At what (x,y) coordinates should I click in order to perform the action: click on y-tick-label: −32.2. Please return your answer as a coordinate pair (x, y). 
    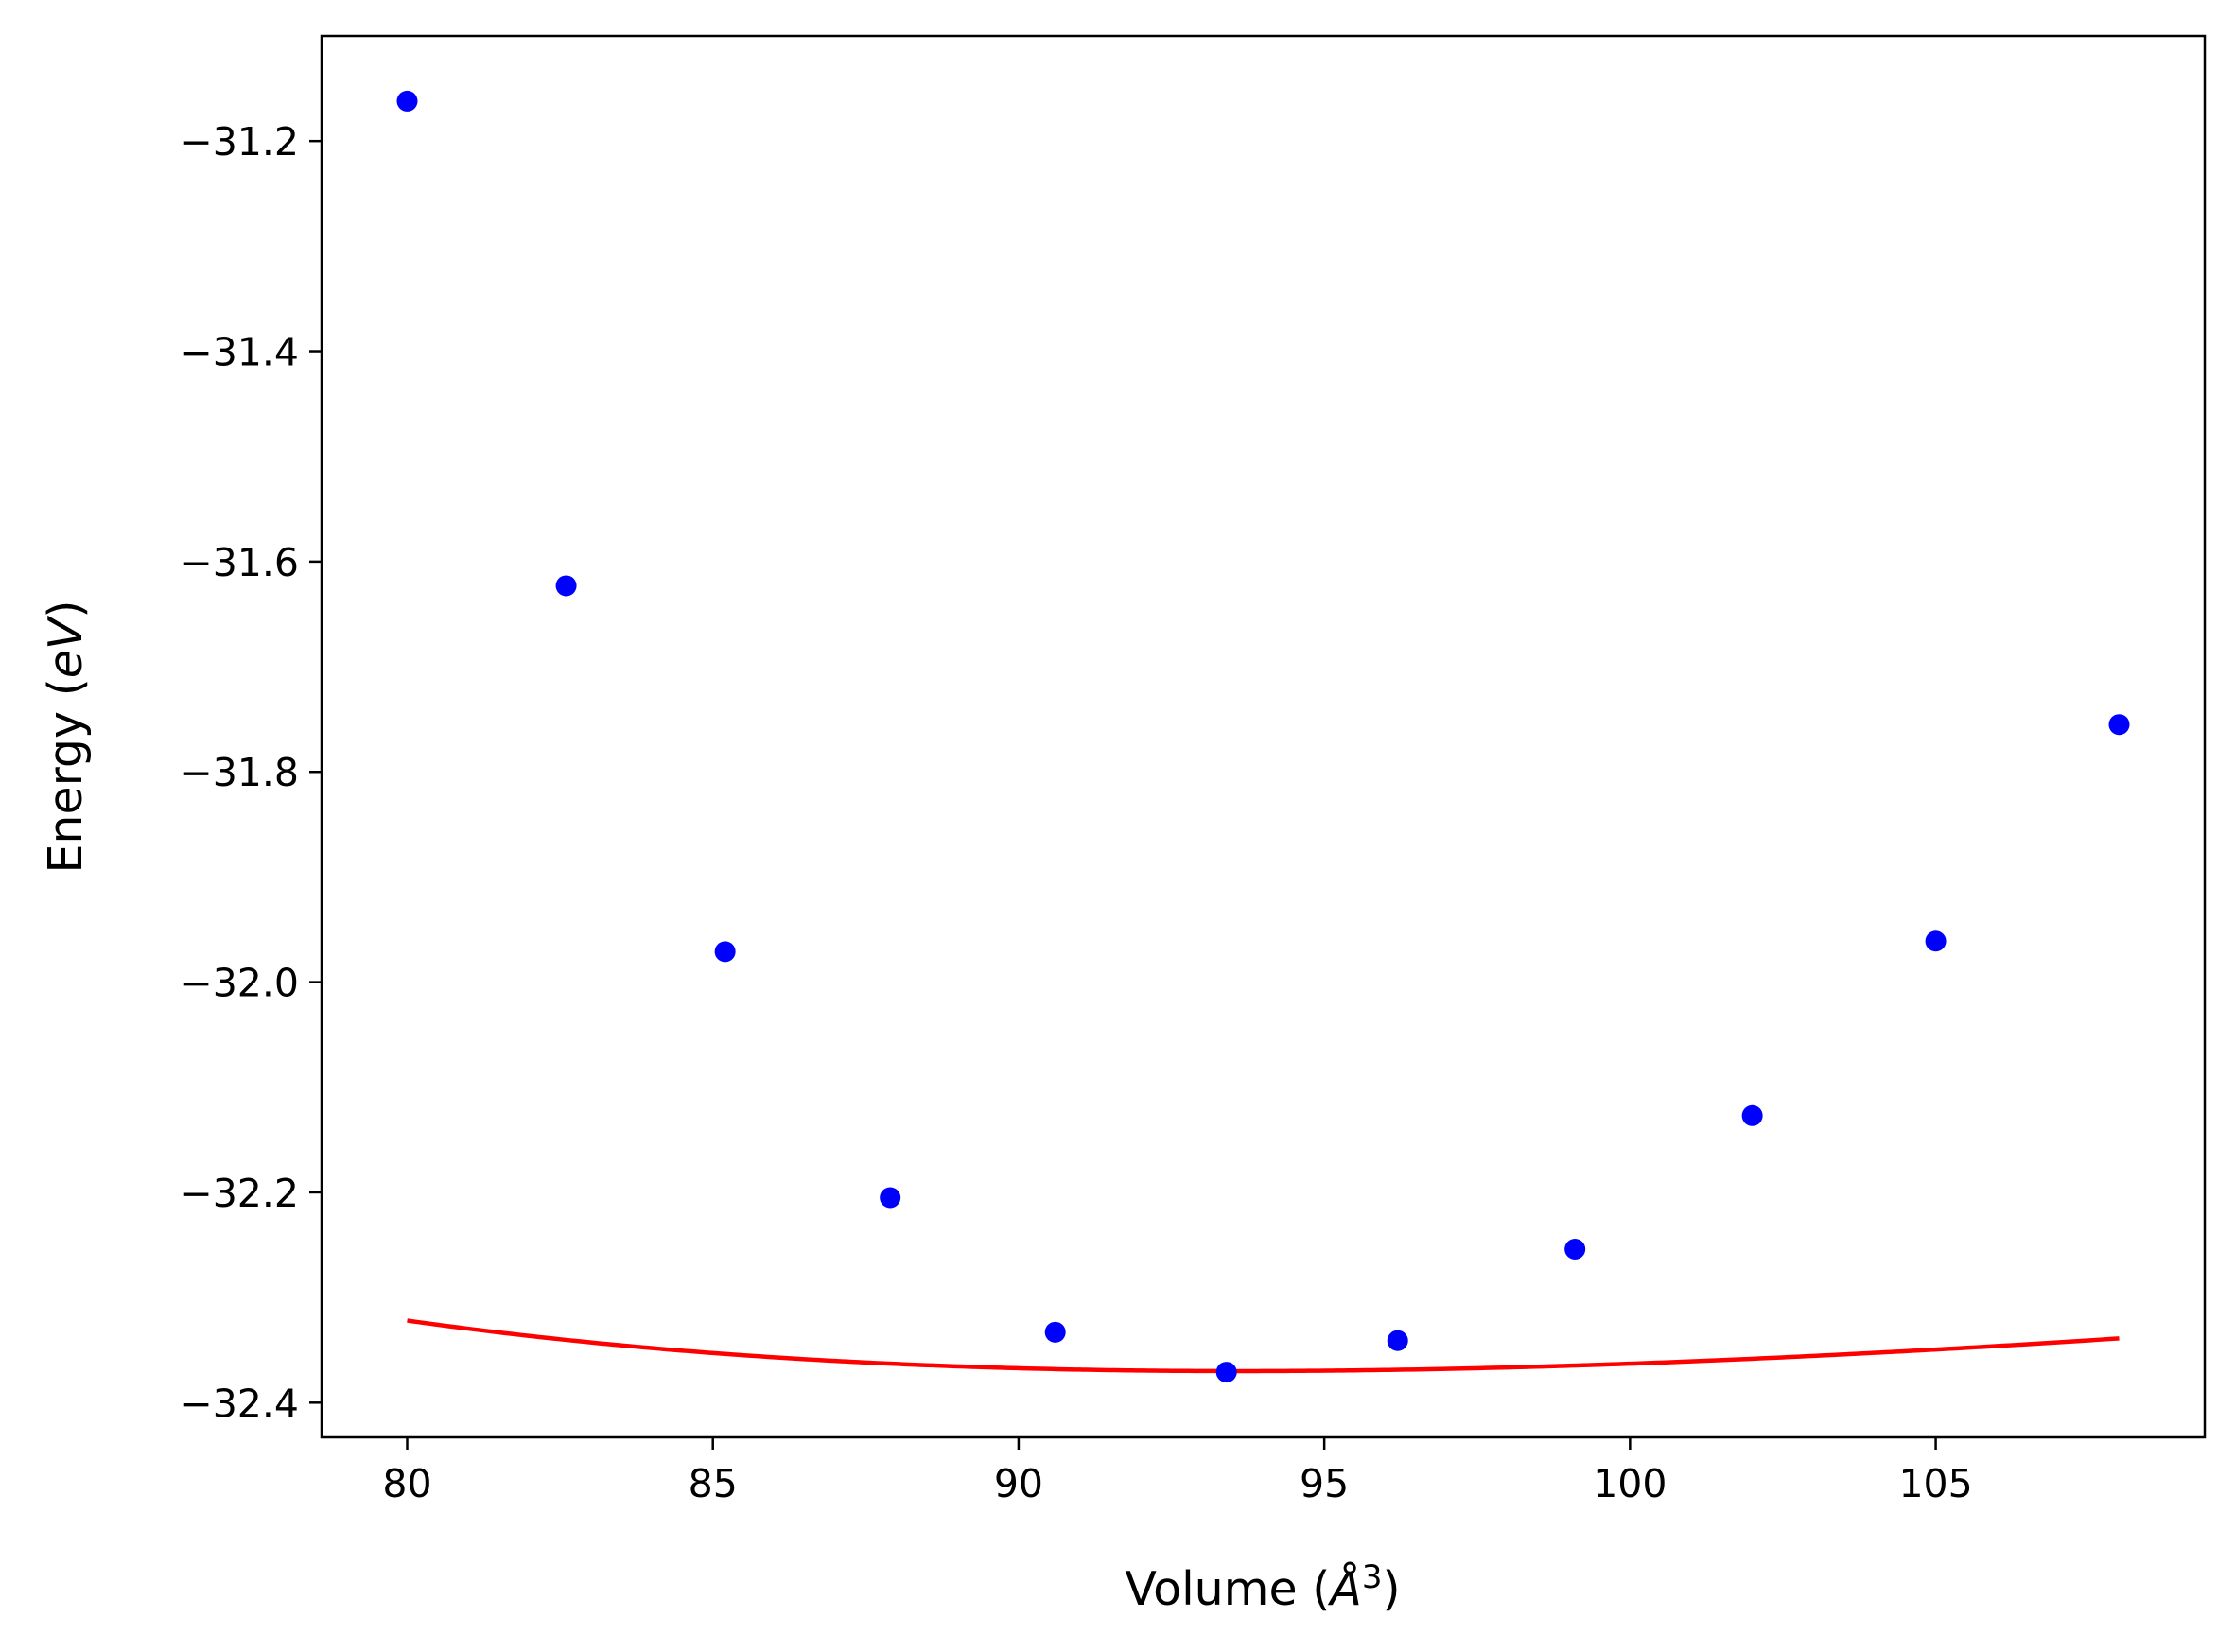
    Looking at the image, I should click on (239, 1193).